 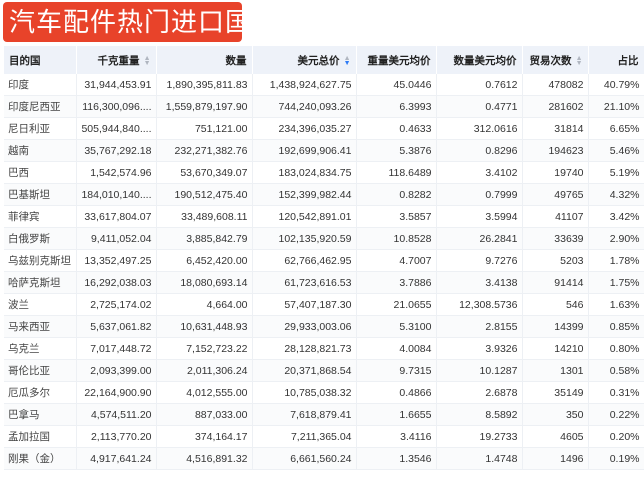 What do you see at coordinates (616, 326) in the screenshot?
I see `table-cell: 0.85%` at bounding box center [616, 326].